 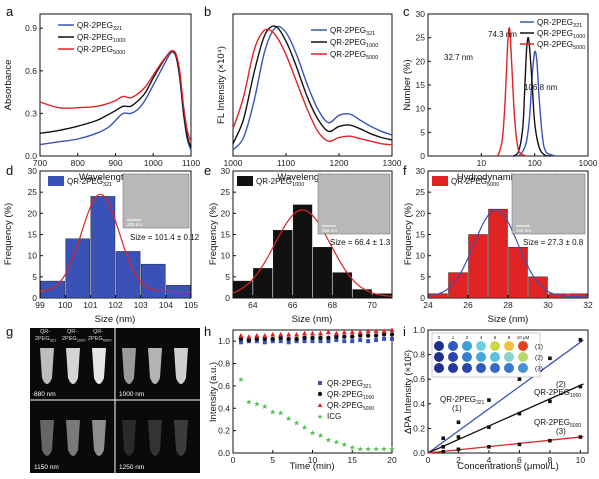 What do you see at coordinates (508, 177) in the screenshot?
I see `panel-c-xlabel: Hydrodynamic size (nm)` at bounding box center [508, 177].